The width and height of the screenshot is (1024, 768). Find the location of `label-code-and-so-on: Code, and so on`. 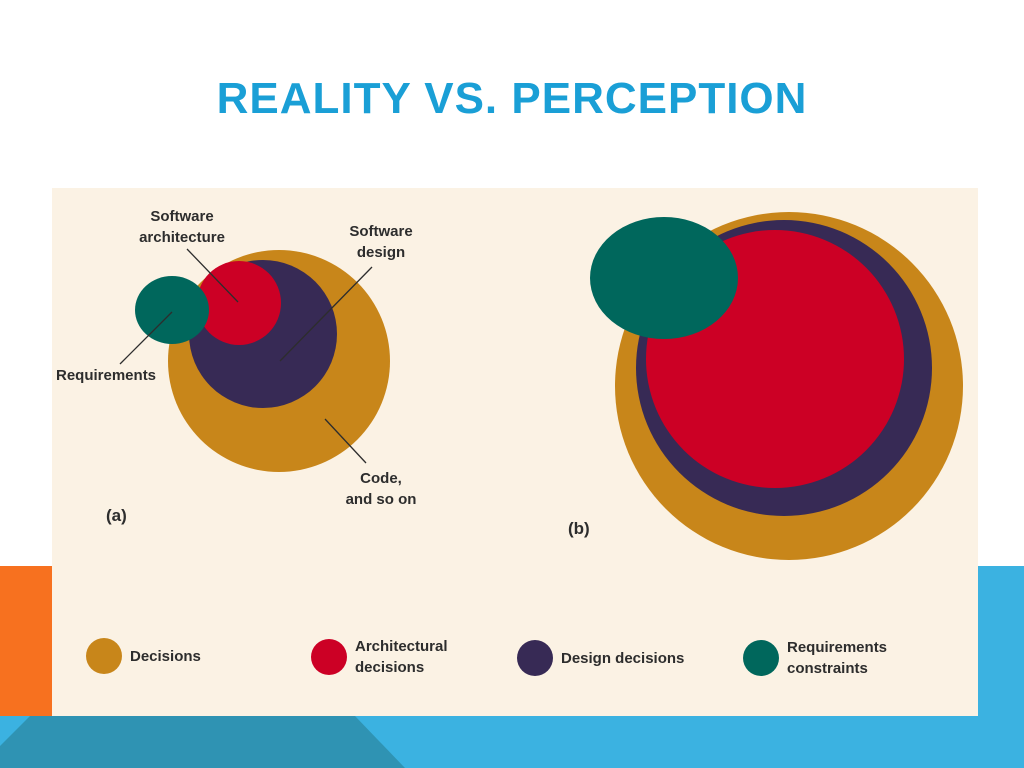

label-code-and-so-on: Code, and so on is located at coordinates (381, 489).